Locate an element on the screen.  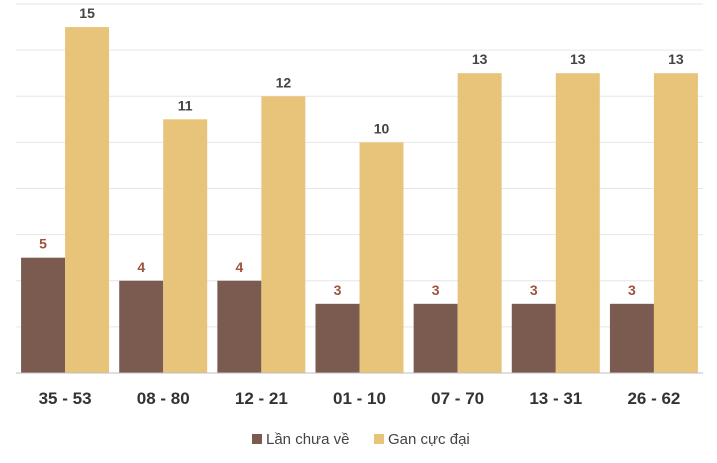
data-label: 10 is located at coordinates (382, 128).